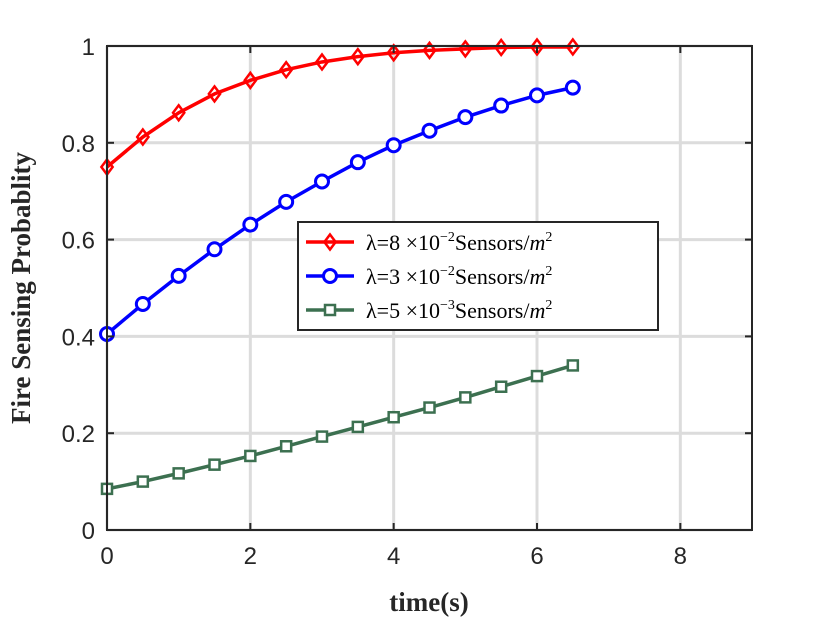  I want to click on y-tick-label: 0.8, so click(78, 144).